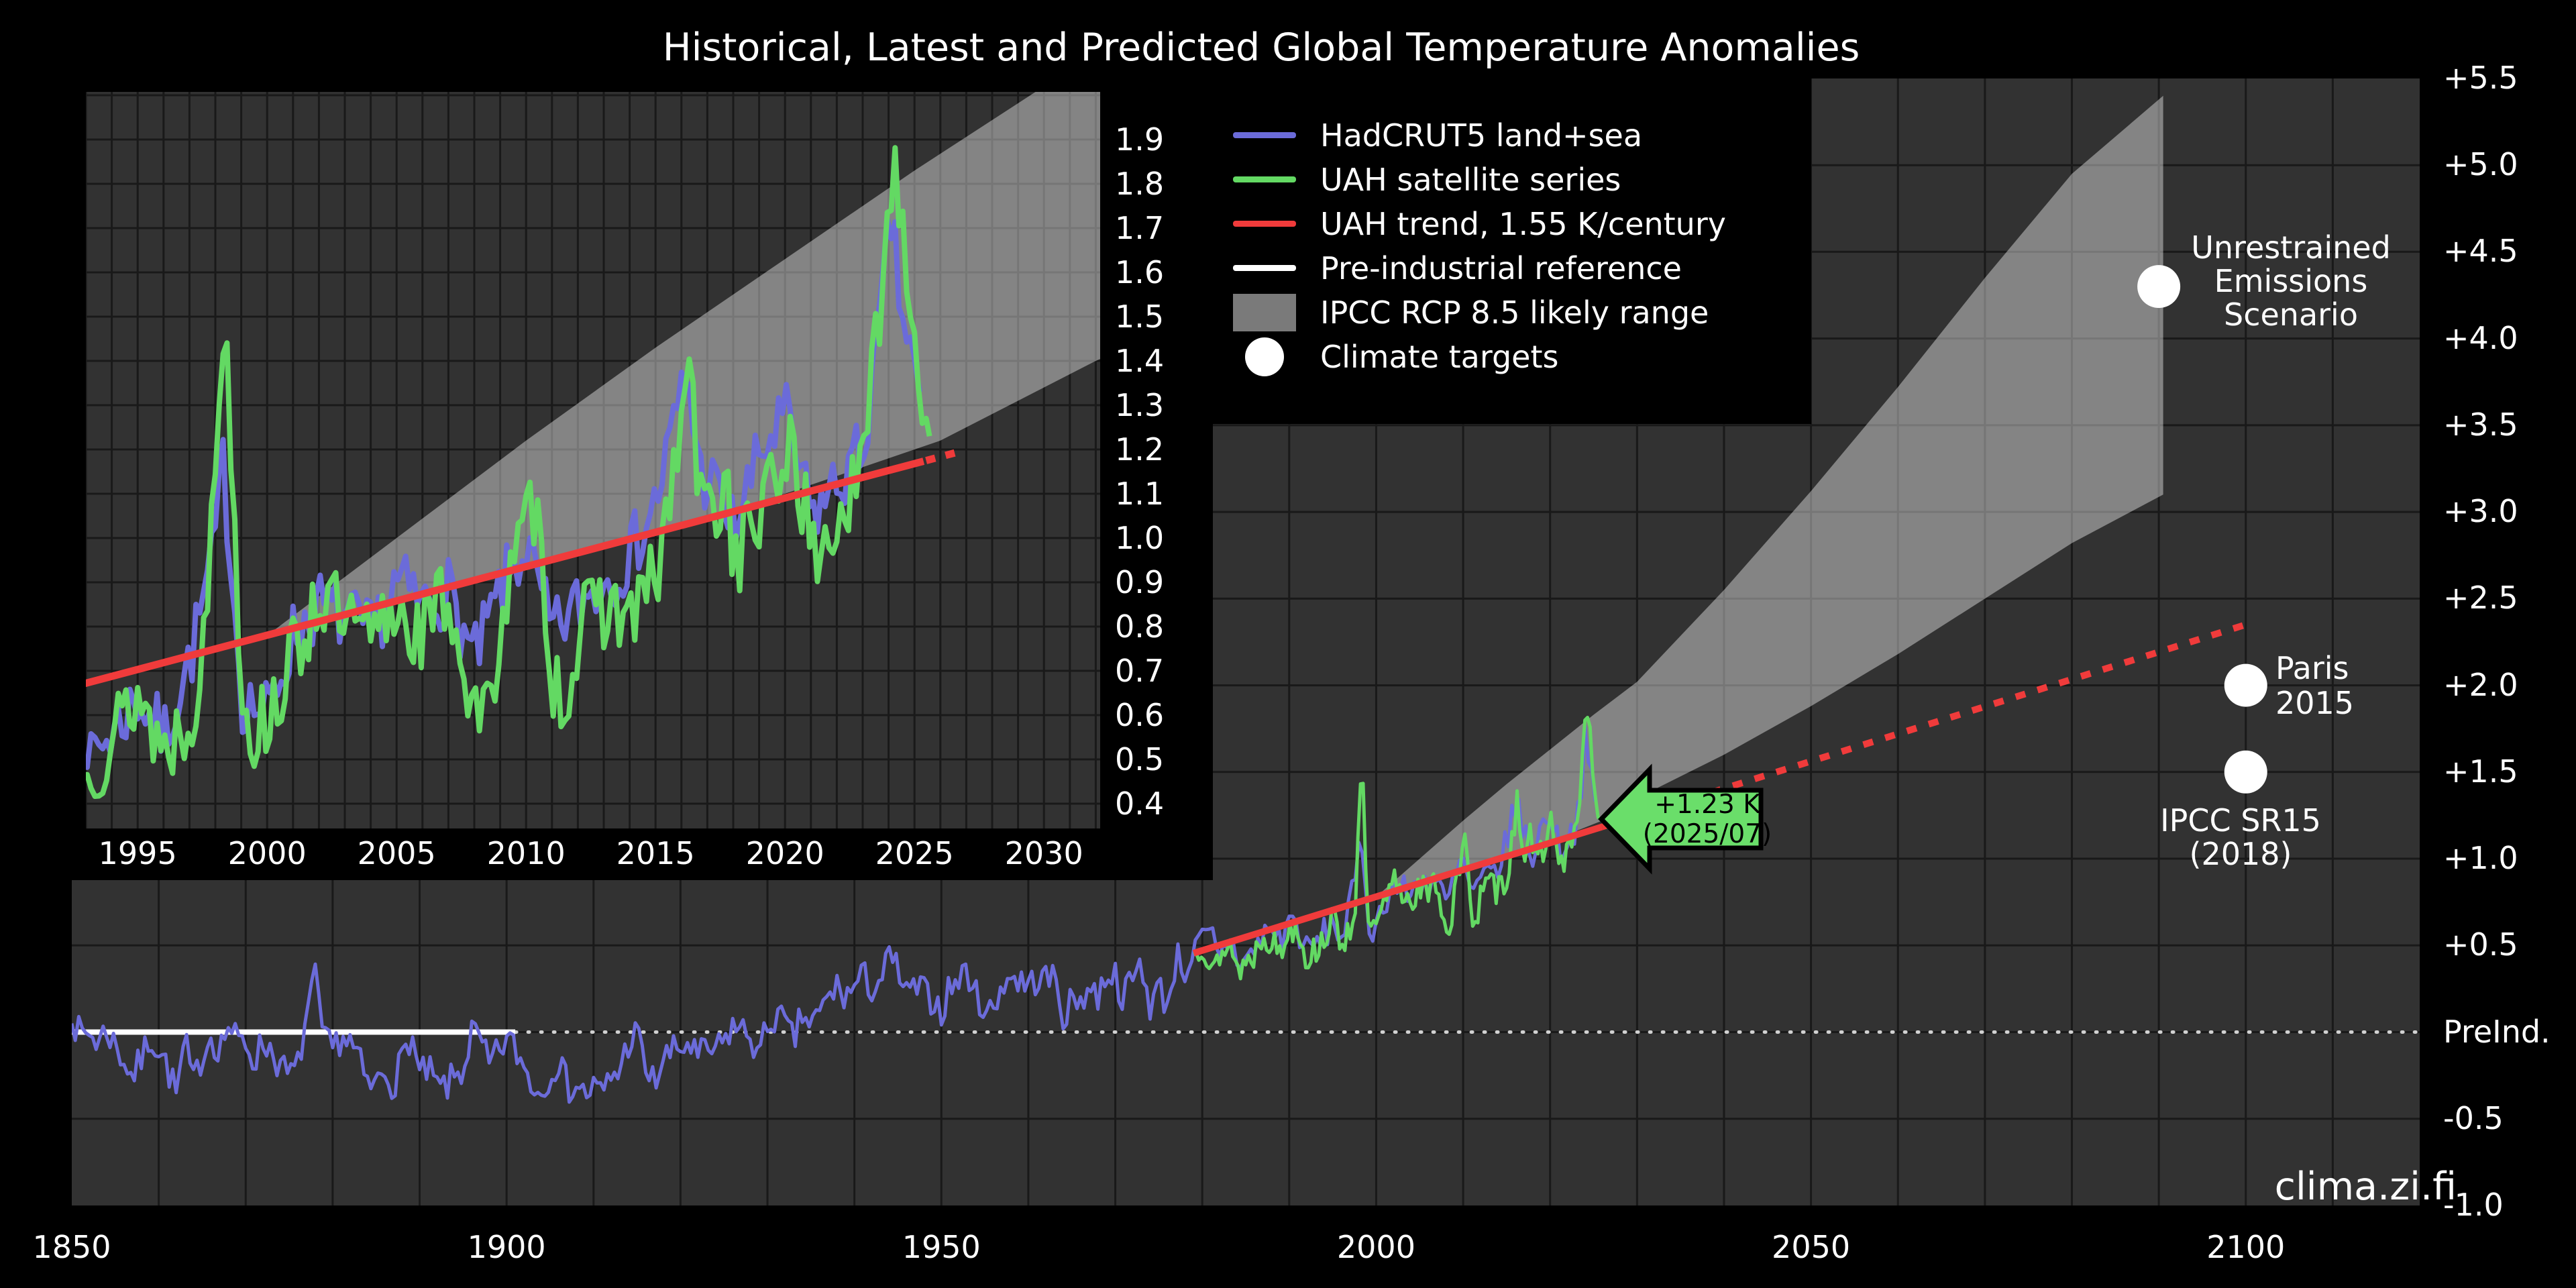  What do you see at coordinates (1140, 317) in the screenshot?
I see `inset-y-tick: 1.5` at bounding box center [1140, 317].